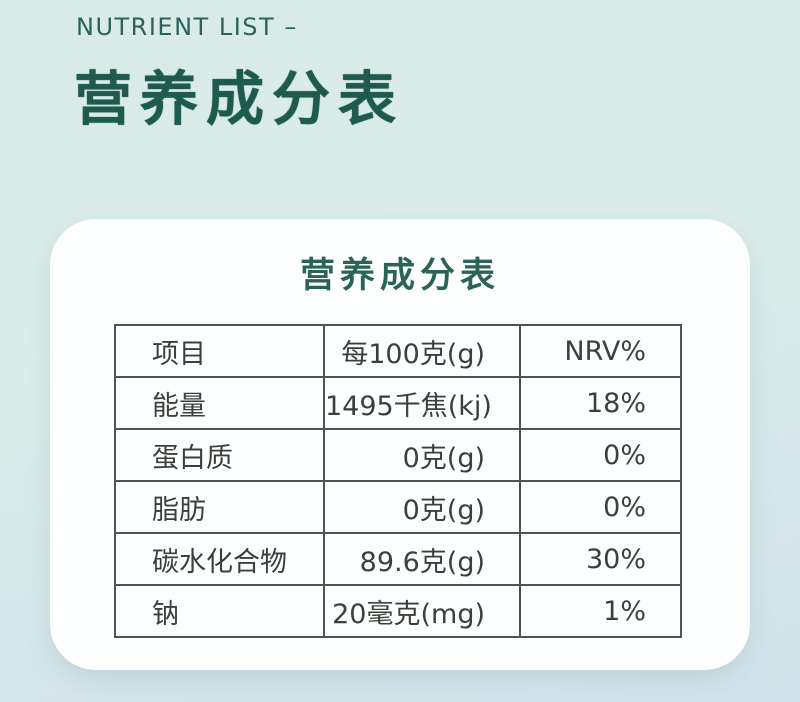 The image size is (800, 702). What do you see at coordinates (600, 559) in the screenshot?
I see `cell-nrv: 30%` at bounding box center [600, 559].